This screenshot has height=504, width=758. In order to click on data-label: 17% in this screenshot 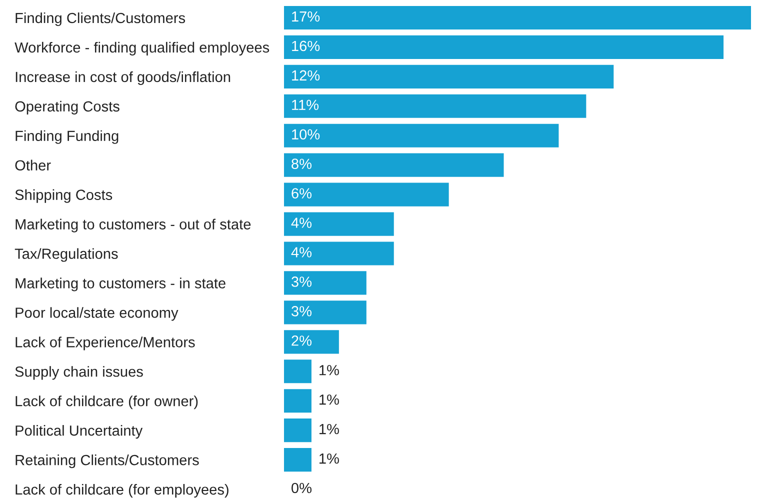, I will do `click(306, 16)`.